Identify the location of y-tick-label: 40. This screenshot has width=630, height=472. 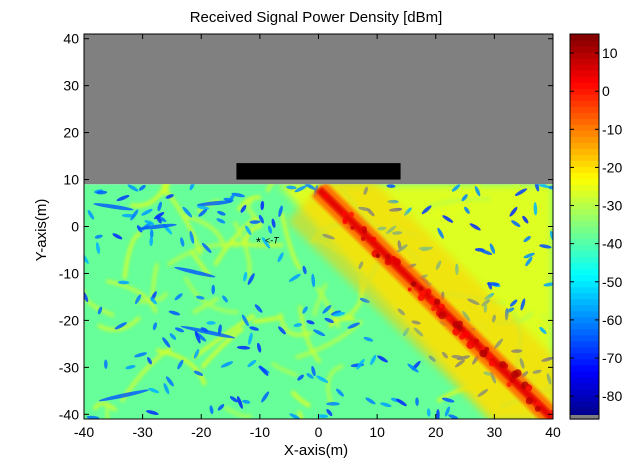
(71, 39).